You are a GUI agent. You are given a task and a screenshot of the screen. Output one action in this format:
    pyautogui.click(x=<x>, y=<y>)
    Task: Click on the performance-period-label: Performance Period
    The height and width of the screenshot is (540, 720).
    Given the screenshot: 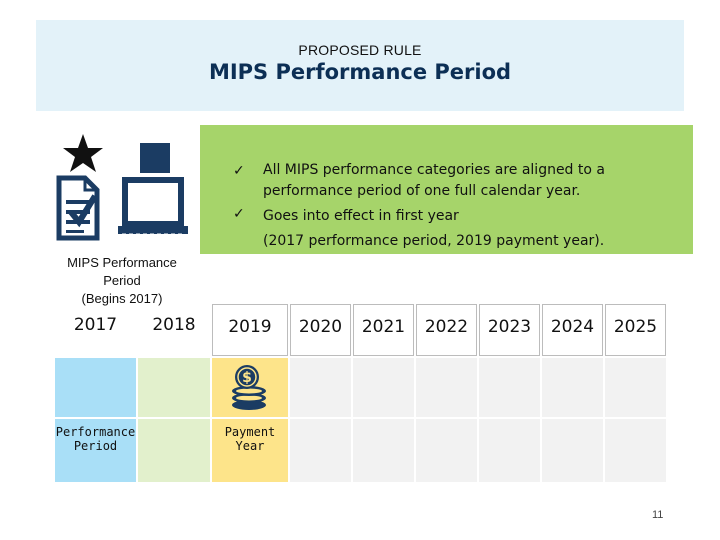 What is the action you would take?
    pyautogui.click(x=95, y=436)
    